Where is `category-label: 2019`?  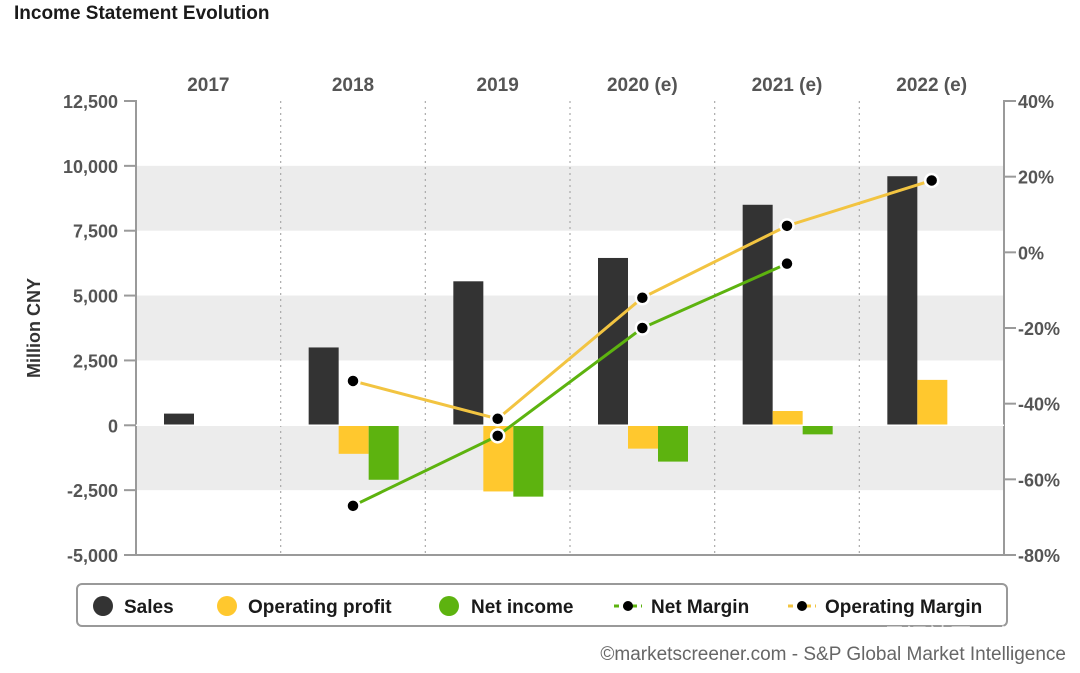 category-label: 2019 is located at coordinates (498, 85).